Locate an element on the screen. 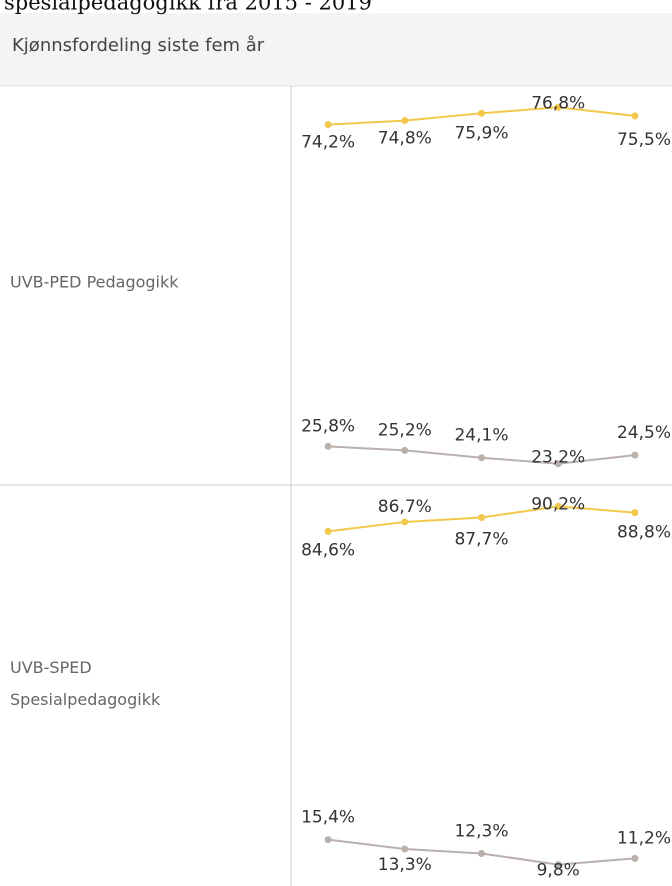 The image size is (672, 886). row-label: UVB-PED Pedagogikk is located at coordinates (94, 282).